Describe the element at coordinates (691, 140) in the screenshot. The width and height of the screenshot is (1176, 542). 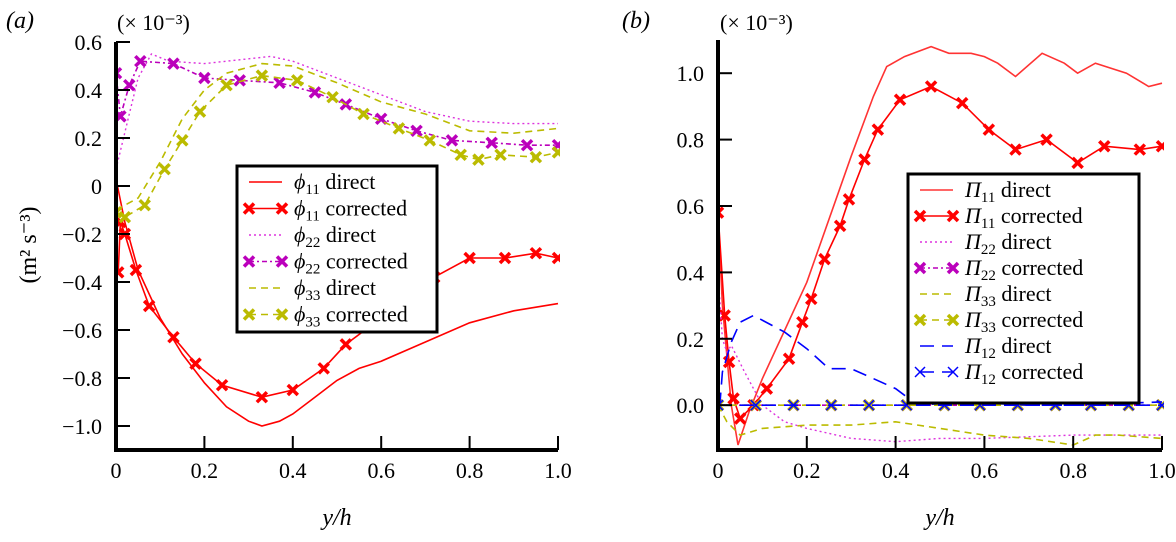
I see `y-tick-label: 0.8` at that location.